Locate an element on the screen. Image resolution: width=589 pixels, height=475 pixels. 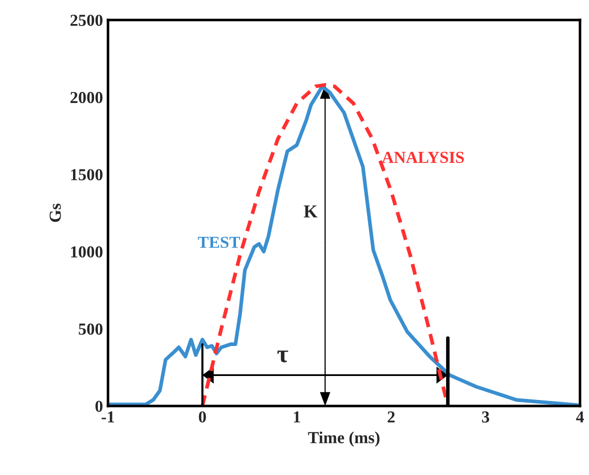
y-tick-label: 1500 is located at coordinates (87, 174).